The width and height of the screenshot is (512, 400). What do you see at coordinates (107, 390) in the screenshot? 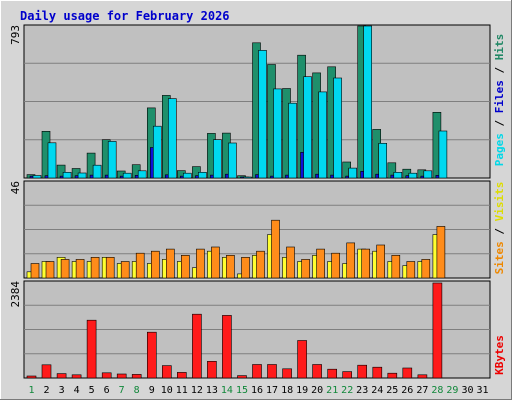
I see `x-tick-day-6: 6` at bounding box center [107, 390].